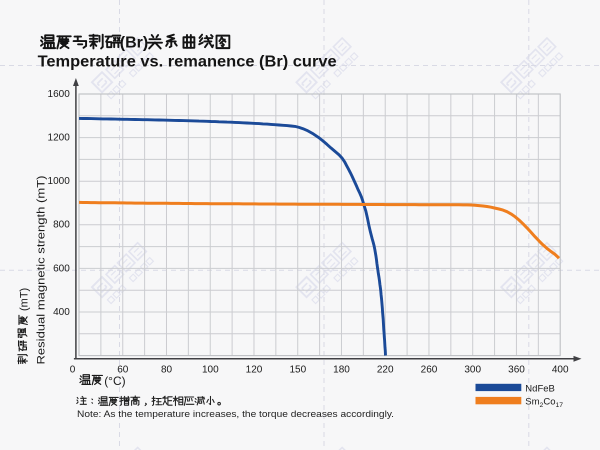 The height and width of the screenshot is (450, 600). I want to click on svg-text: 360, so click(516, 370).